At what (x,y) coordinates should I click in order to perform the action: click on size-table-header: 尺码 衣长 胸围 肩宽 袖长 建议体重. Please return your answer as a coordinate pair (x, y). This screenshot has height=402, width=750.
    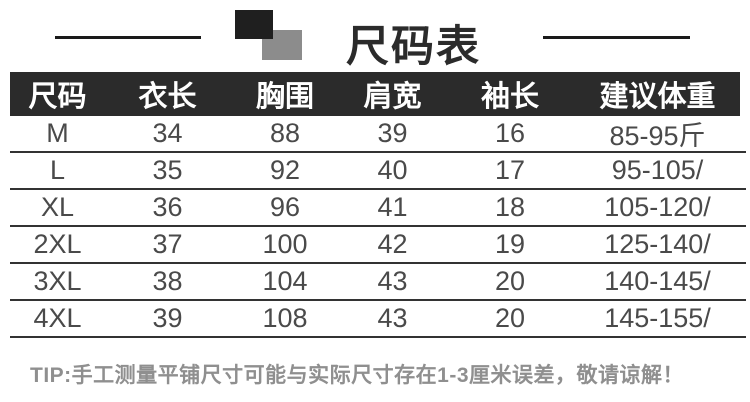
    Looking at the image, I should click on (375, 94).